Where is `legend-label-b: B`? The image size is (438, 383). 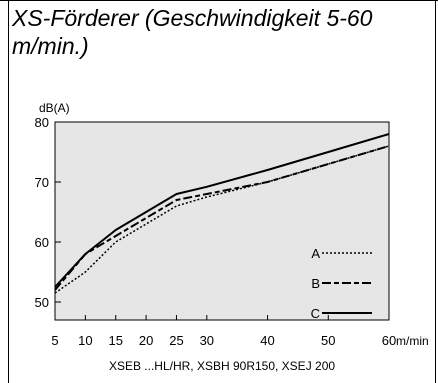 legend-label-b: B is located at coordinates (315, 283).